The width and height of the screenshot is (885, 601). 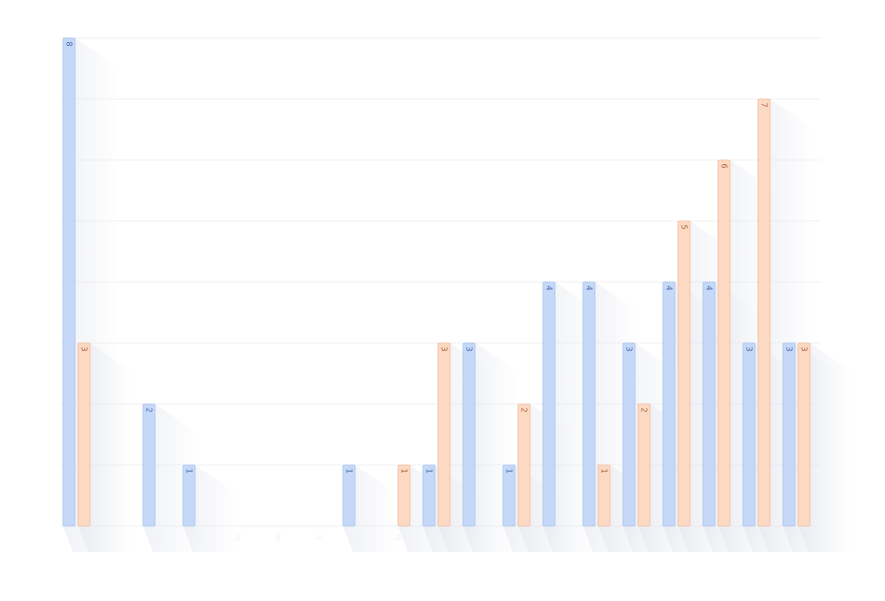 I want to click on x-tick-label: 2, so click(x=117, y=538).